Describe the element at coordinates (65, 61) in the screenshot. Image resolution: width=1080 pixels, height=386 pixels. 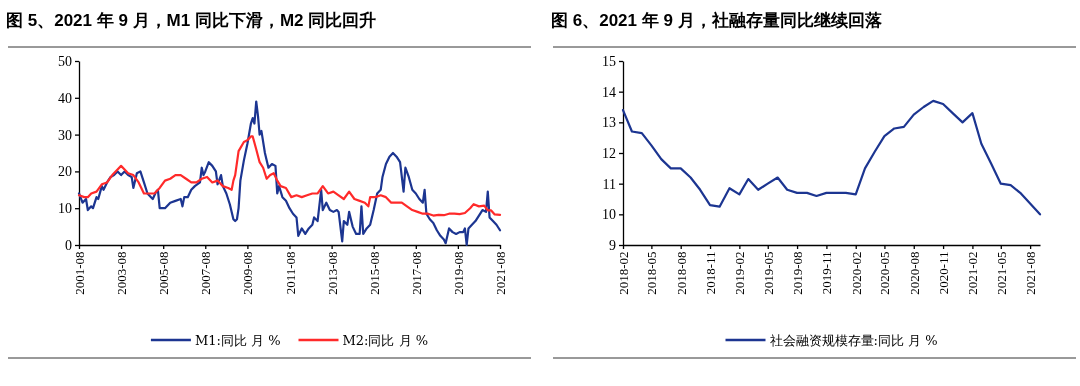
I see `y-tick-label: 50` at that location.